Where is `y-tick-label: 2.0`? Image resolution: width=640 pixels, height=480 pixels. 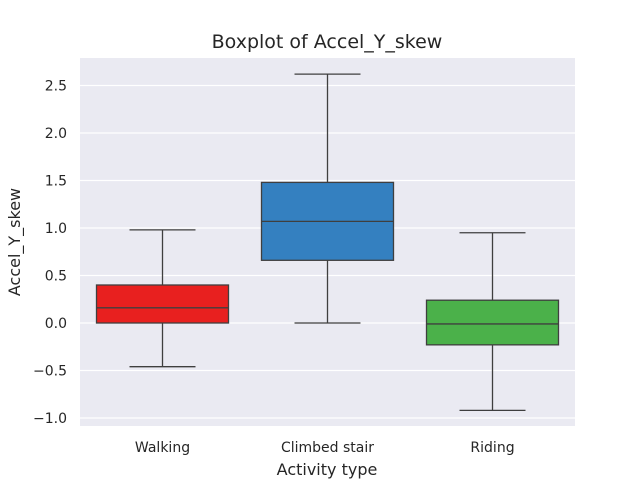 y-tick-label: 2.0 is located at coordinates (56, 134).